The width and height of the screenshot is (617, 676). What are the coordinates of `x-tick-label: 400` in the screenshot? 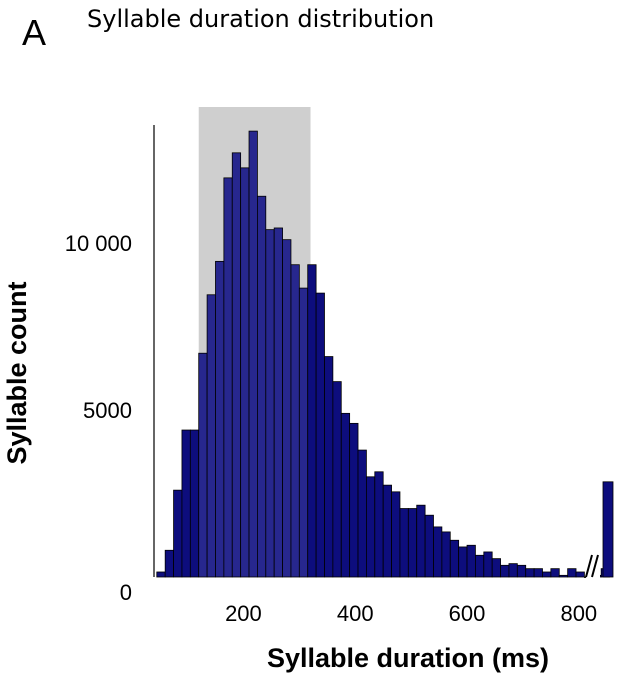 It's located at (355, 613).